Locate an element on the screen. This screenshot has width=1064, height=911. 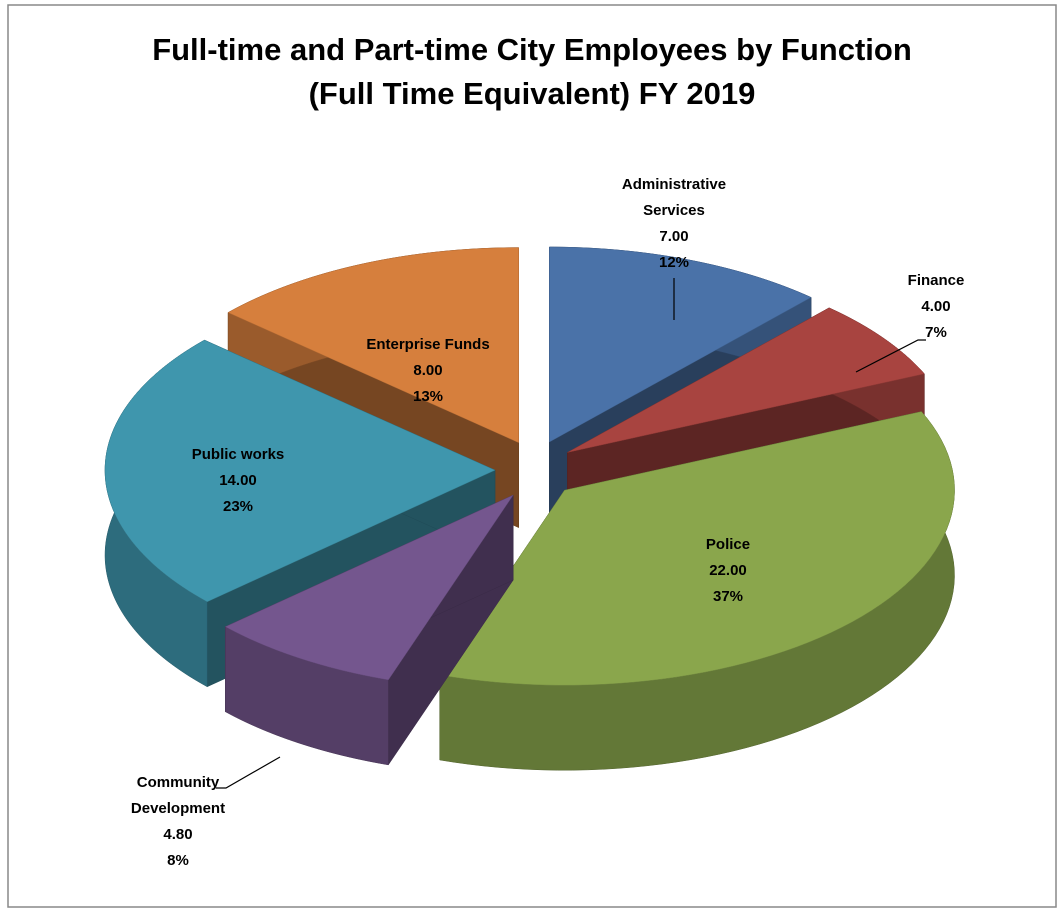
slice-value: 22.00 is located at coordinates (728, 570).